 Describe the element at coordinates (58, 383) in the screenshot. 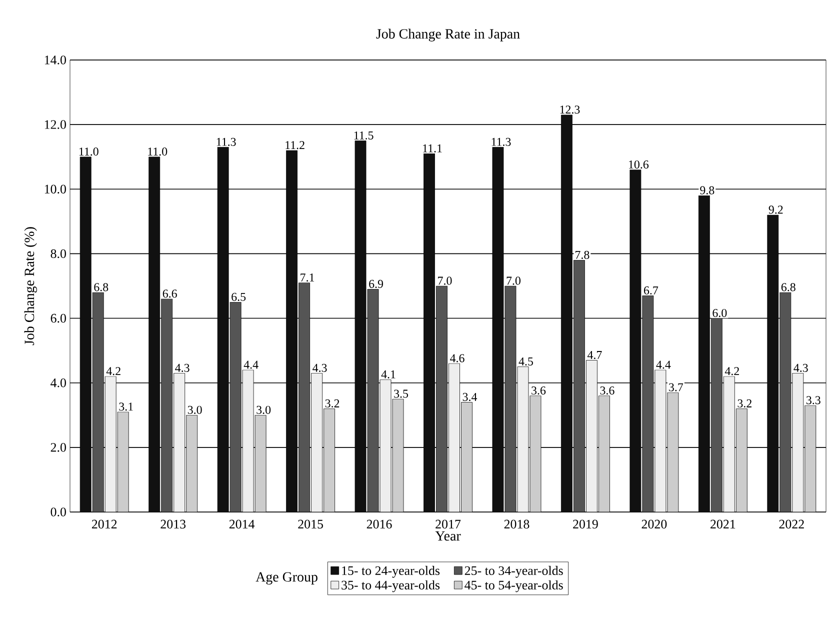

I see `y-tick-label: 4.0` at that location.